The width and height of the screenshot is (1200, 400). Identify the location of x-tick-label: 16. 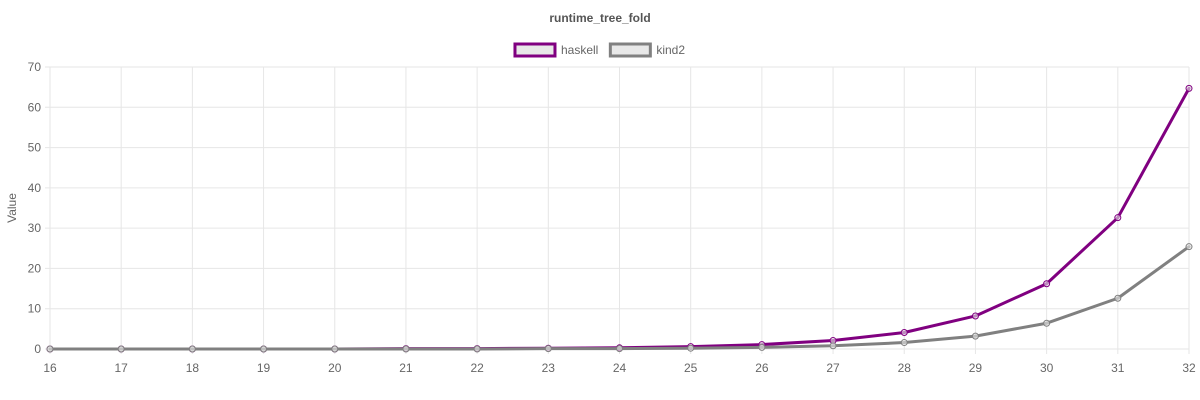
(50, 368).